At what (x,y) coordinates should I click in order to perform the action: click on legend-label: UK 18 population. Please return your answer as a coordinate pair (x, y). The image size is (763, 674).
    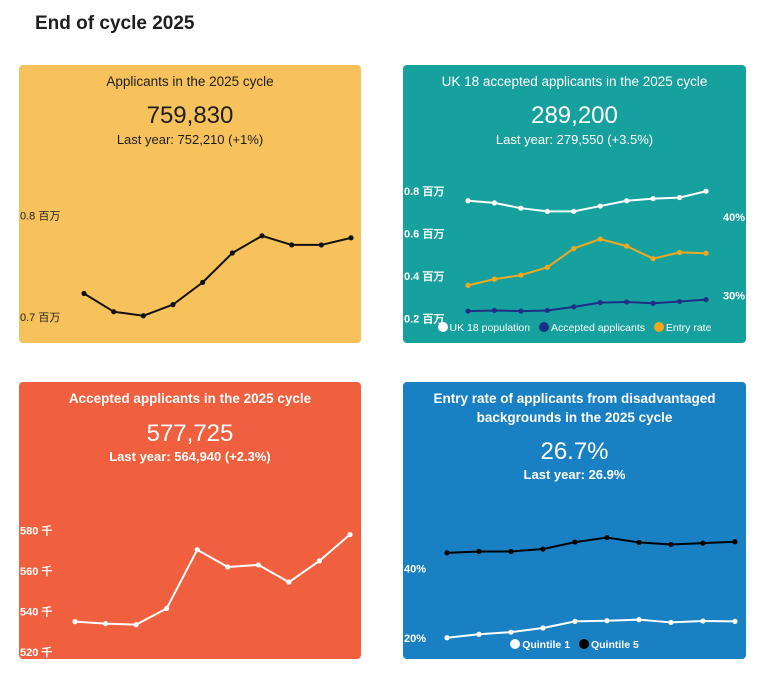
    Looking at the image, I should click on (490, 328).